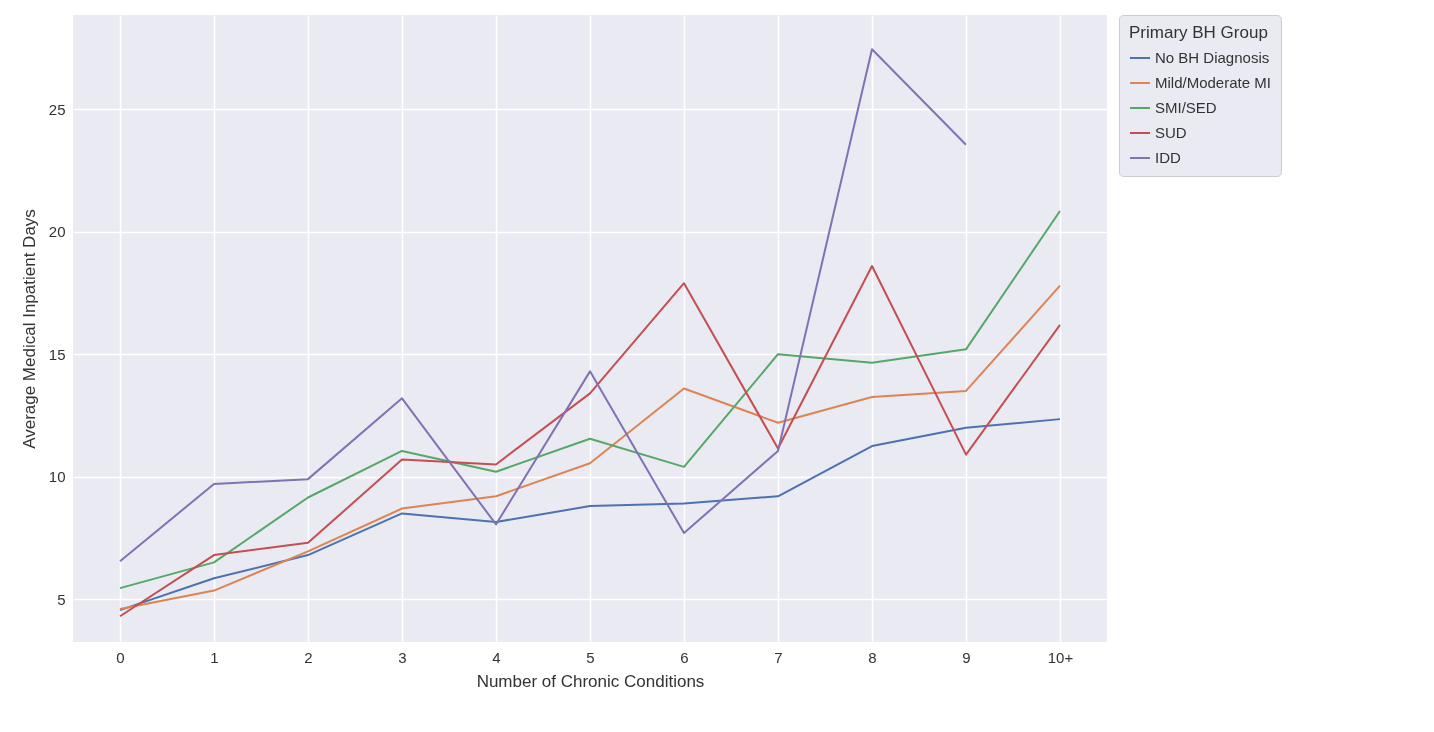 This screenshot has height=732, width=1434. What do you see at coordinates (402, 657) in the screenshot?
I see `x-tick-label: 3` at bounding box center [402, 657].